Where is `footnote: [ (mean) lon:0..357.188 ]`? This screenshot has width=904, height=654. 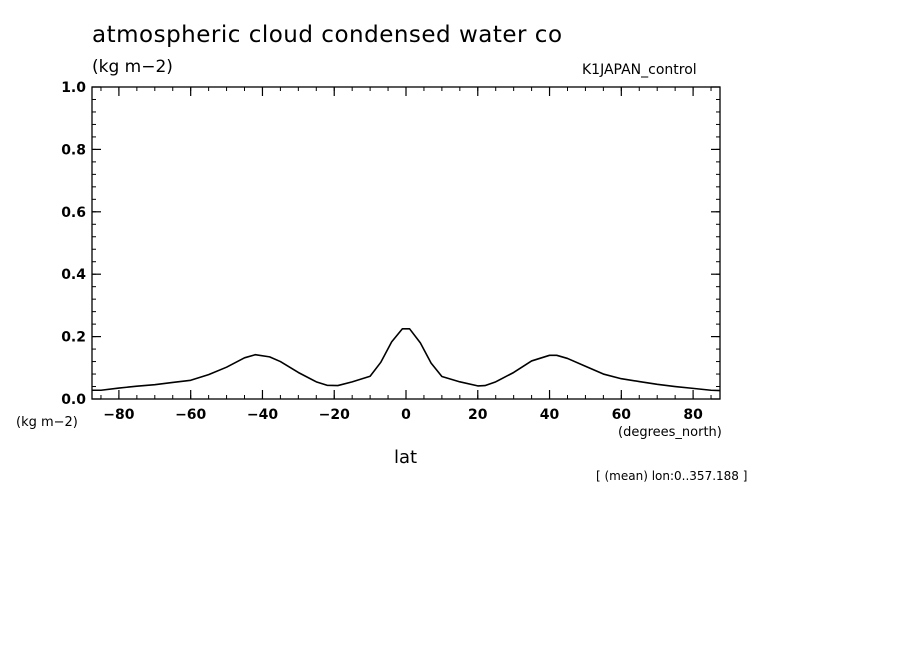
footnote: [ (mean) lon:0..357.188 ] is located at coordinates (672, 476).